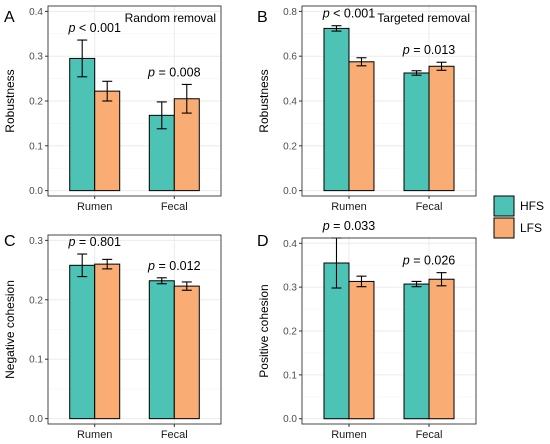 This screenshot has width=550, height=444. Describe the element at coordinates (290, 57) in the screenshot. I see `y-tick-label: 0.6` at that location.